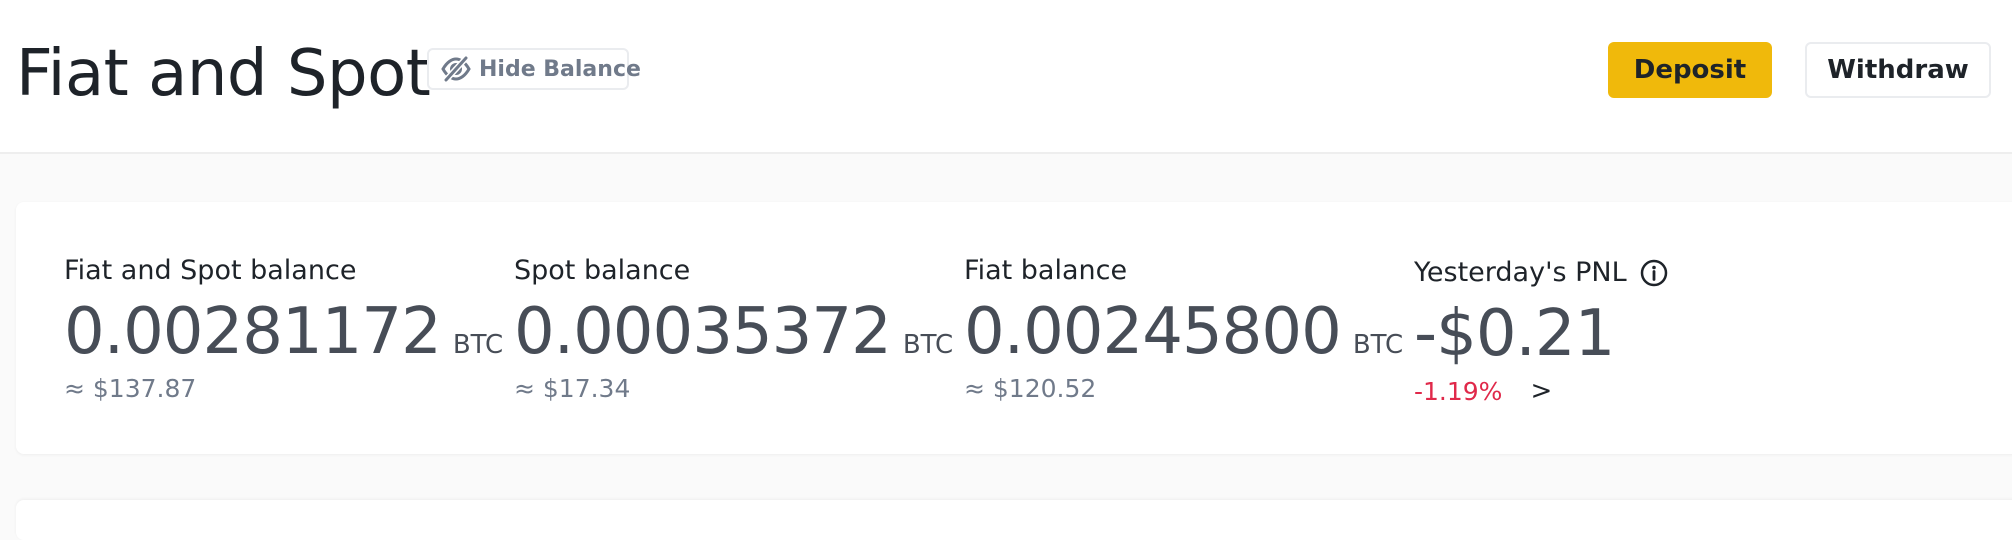 This screenshot has width=2012, height=540. Describe the element at coordinates (130, 388) in the screenshot. I see `balance-usd-approx: ≈ $137.87` at that location.